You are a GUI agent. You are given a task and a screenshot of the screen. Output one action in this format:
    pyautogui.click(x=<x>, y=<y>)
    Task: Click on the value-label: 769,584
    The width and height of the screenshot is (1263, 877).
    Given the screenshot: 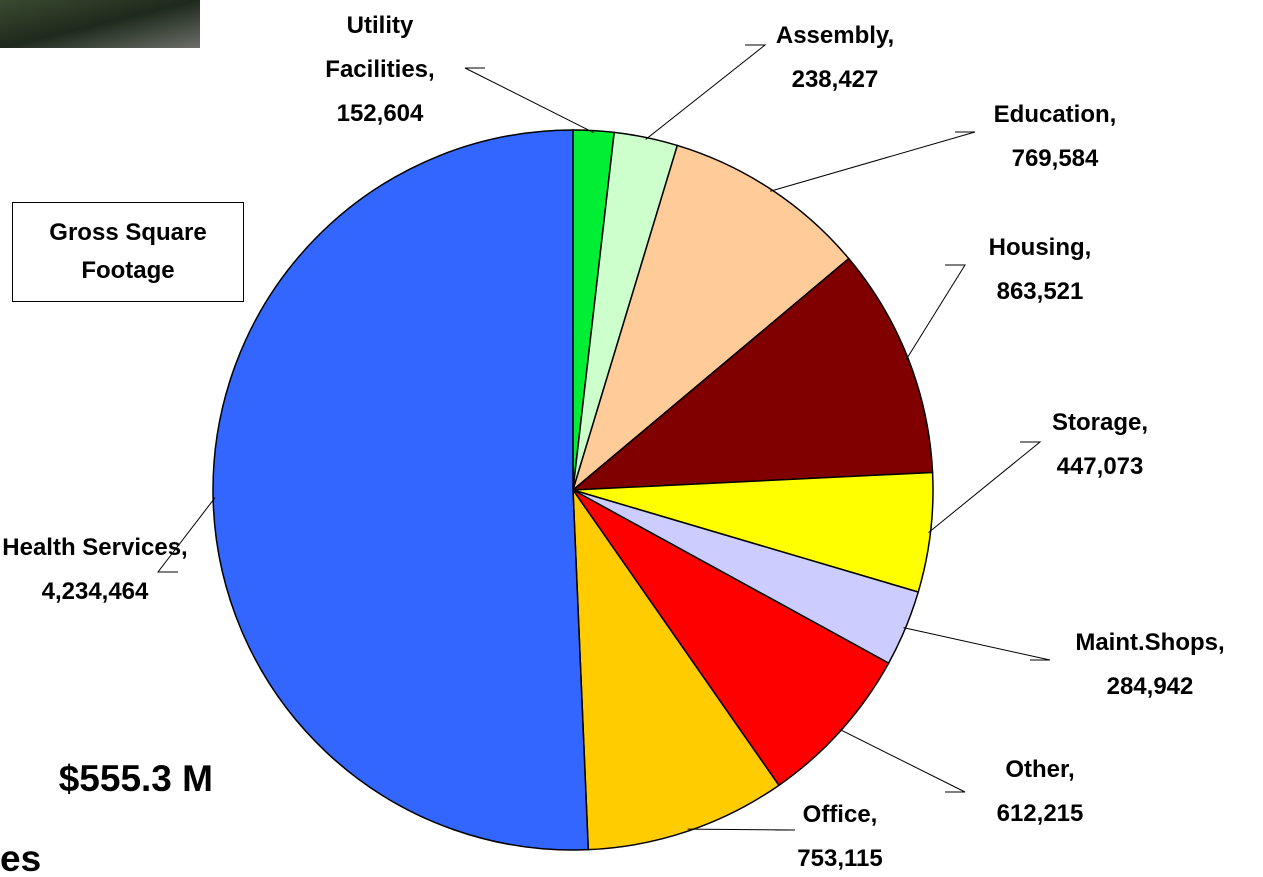 What is the action you would take?
    pyautogui.click(x=1055, y=158)
    